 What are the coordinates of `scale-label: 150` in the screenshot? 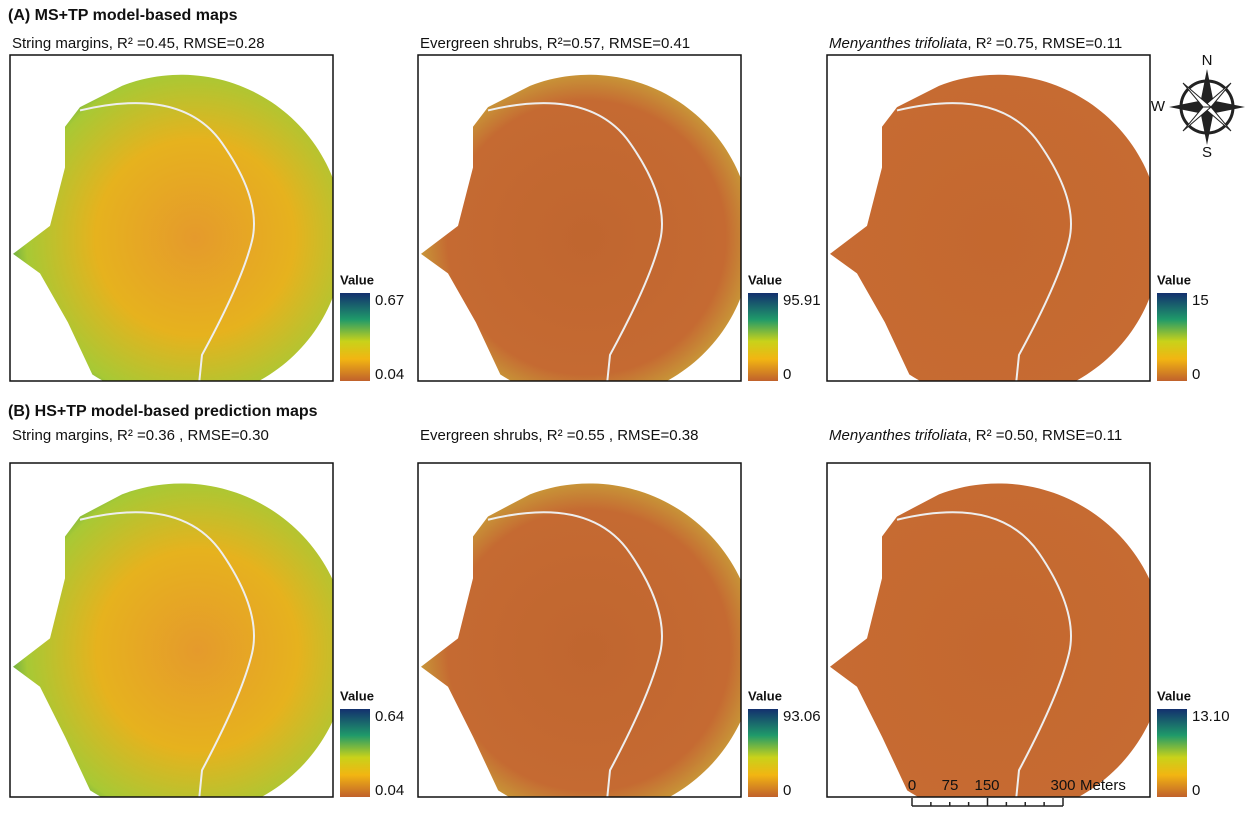 It's located at (986, 785).